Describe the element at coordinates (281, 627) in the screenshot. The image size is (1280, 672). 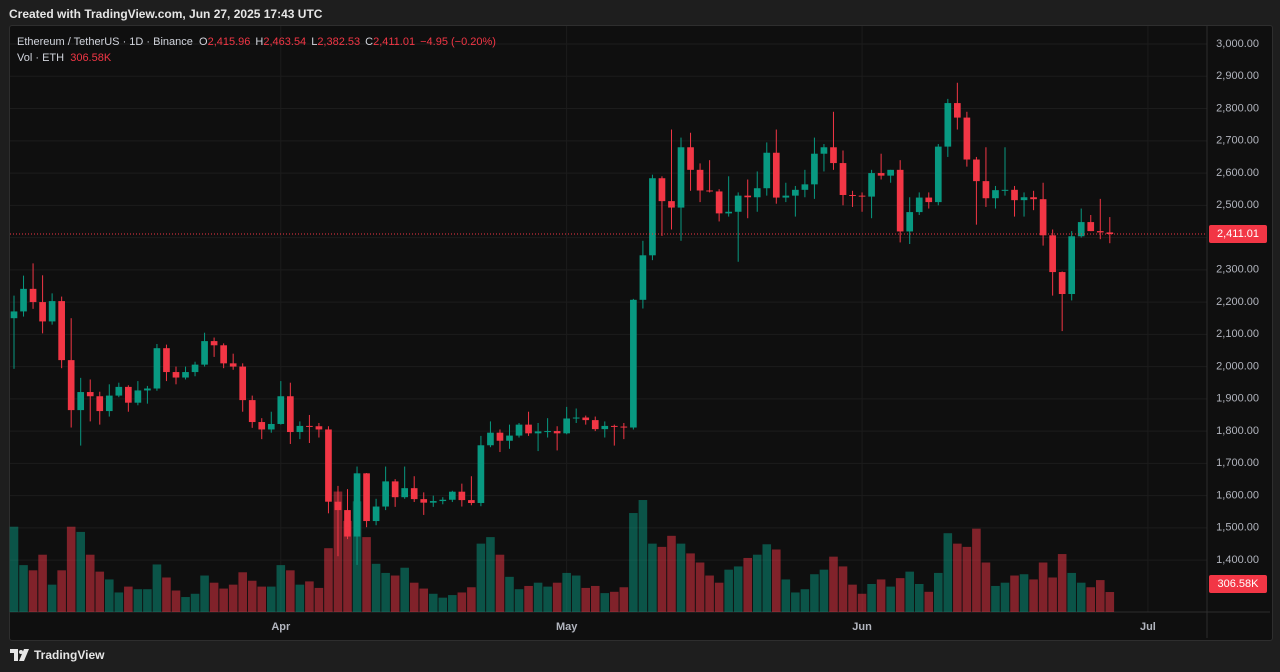
I see `x-tick-label: Apr` at that location.